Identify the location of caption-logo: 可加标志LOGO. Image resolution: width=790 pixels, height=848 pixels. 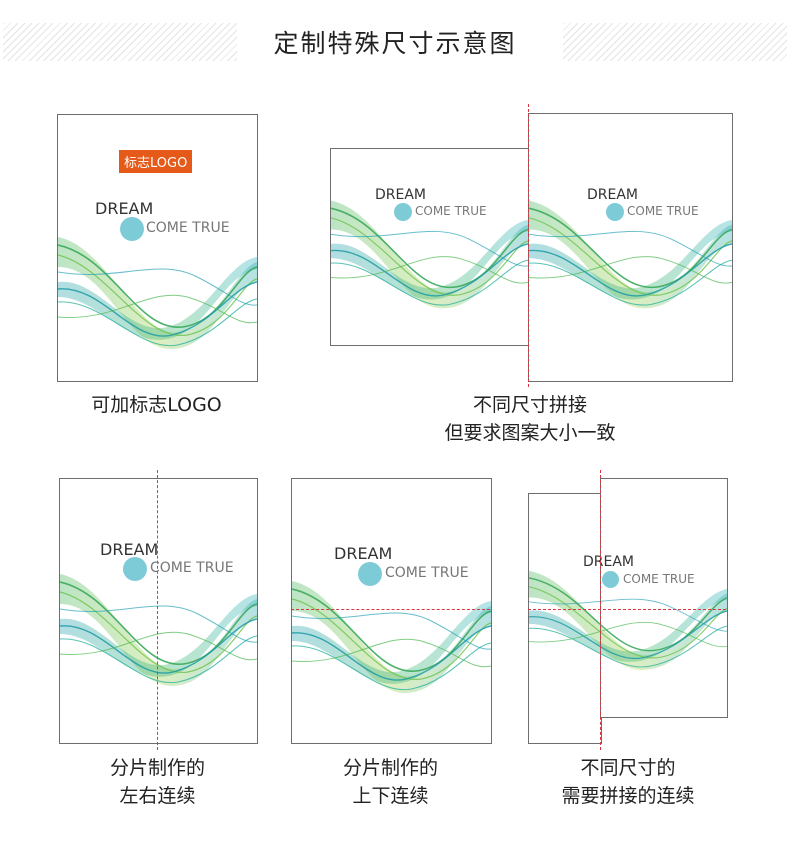
(156, 405).